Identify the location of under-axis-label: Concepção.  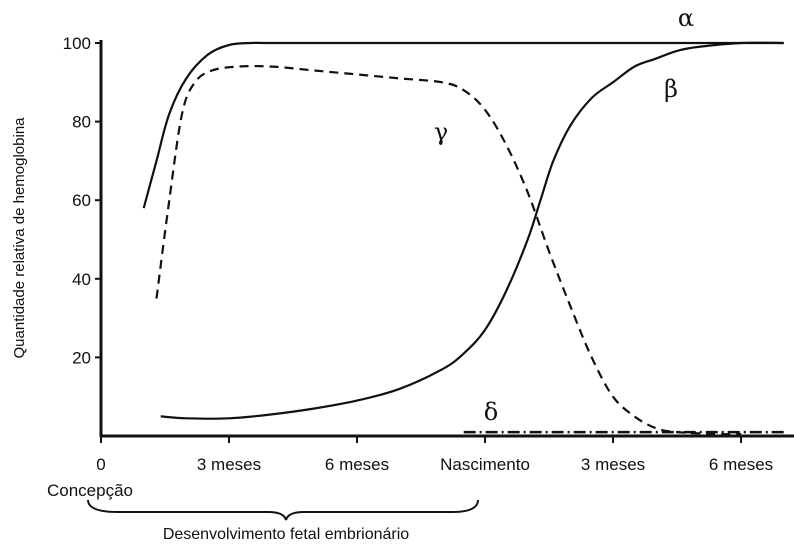
(90, 490).